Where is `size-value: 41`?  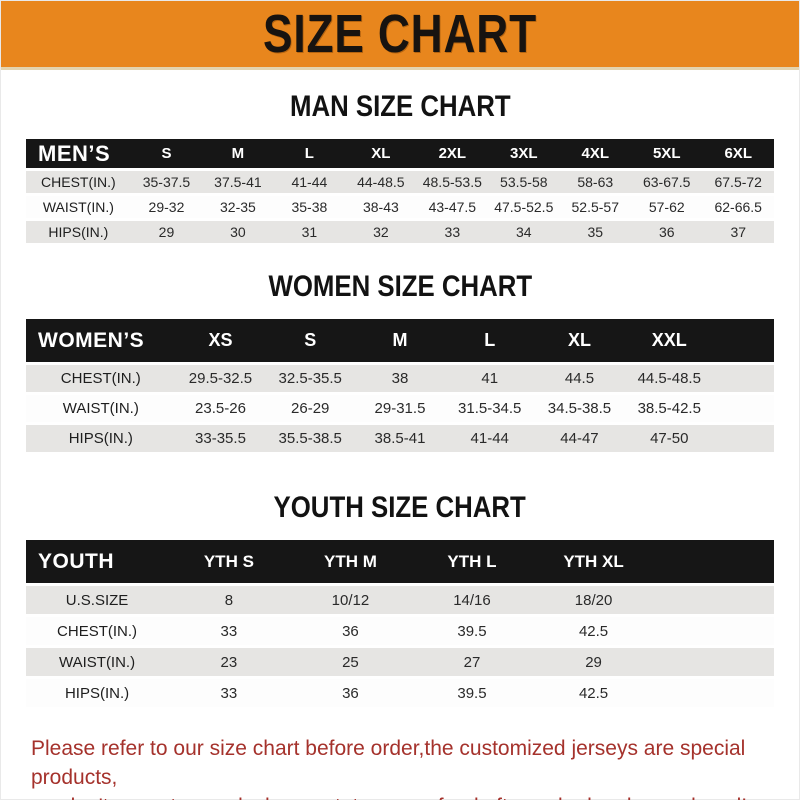 size-value: 41 is located at coordinates (489, 378).